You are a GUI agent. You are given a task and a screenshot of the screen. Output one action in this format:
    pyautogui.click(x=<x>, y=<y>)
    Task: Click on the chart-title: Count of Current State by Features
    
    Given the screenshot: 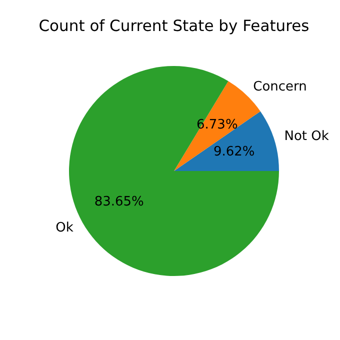 What is the action you would take?
    pyautogui.click(x=174, y=26)
    